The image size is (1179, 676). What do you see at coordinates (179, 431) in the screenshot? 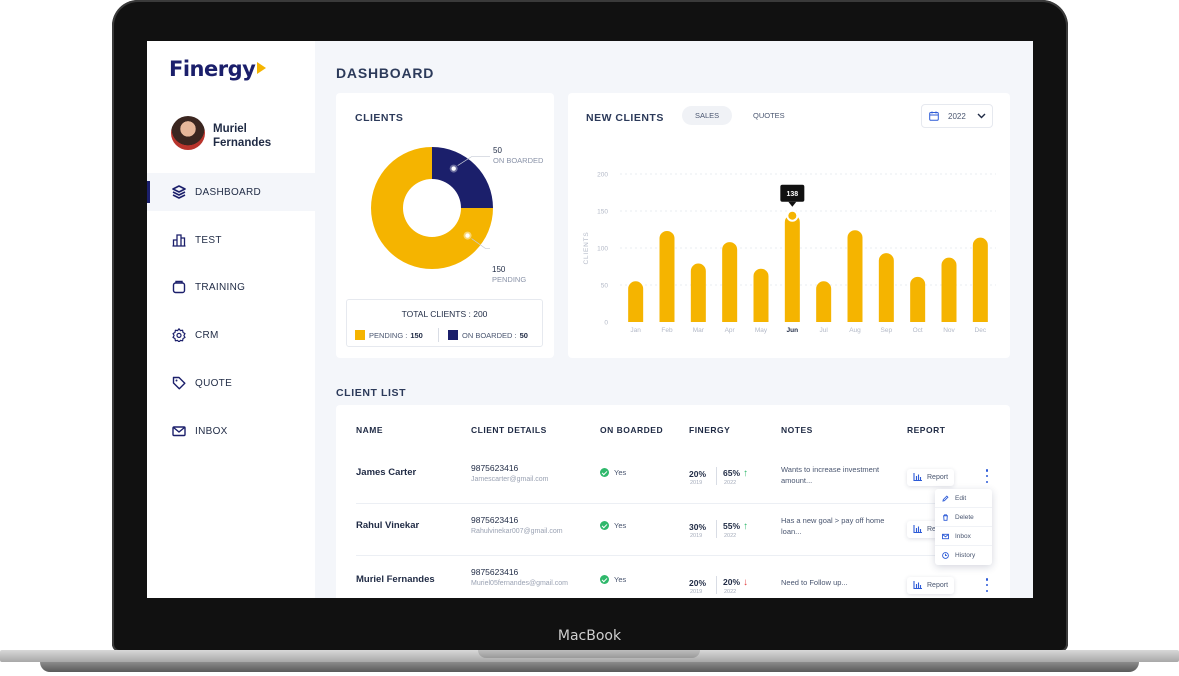
I see `mail-icon` at bounding box center [179, 431].